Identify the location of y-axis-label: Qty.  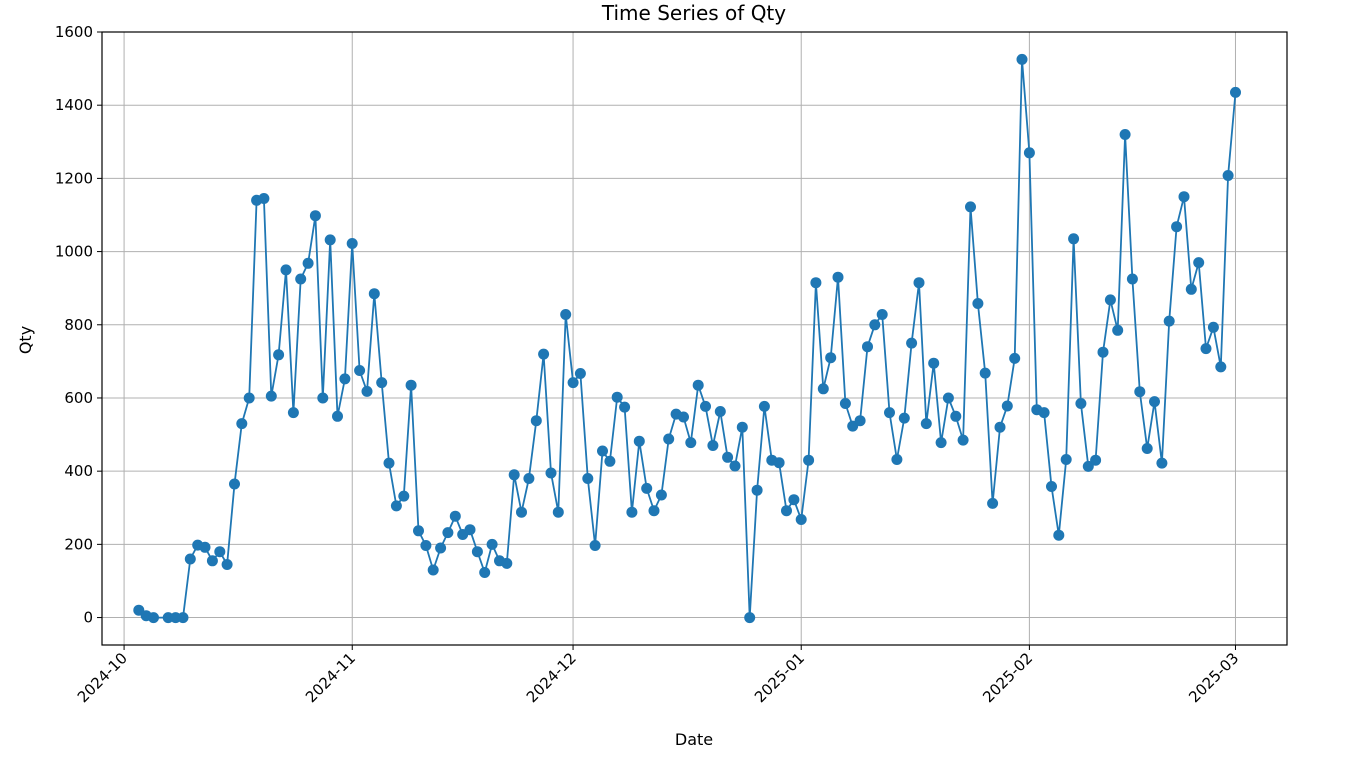
(25, 340).